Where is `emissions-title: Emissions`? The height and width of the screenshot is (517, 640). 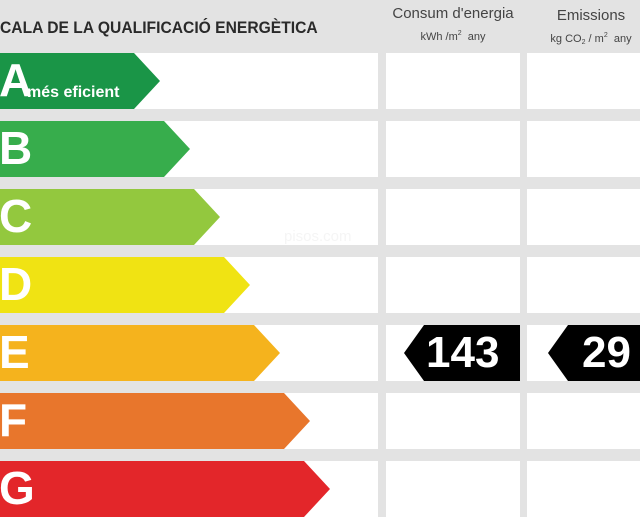
emissions-title: Emissions is located at coordinates (591, 15).